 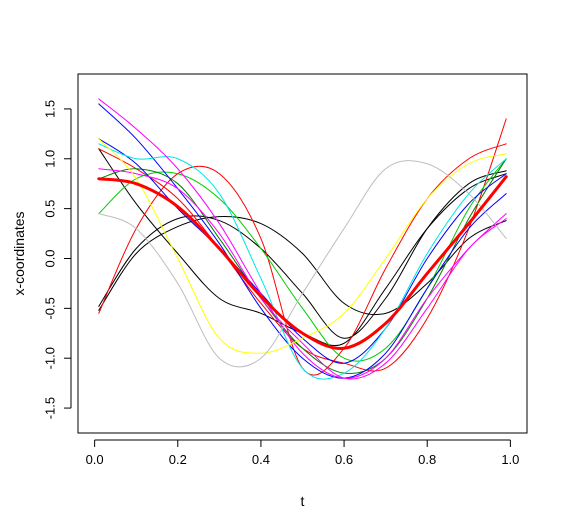 What do you see at coordinates (50, 358) in the screenshot?
I see `y-tick-label: -1.0` at bounding box center [50, 358].